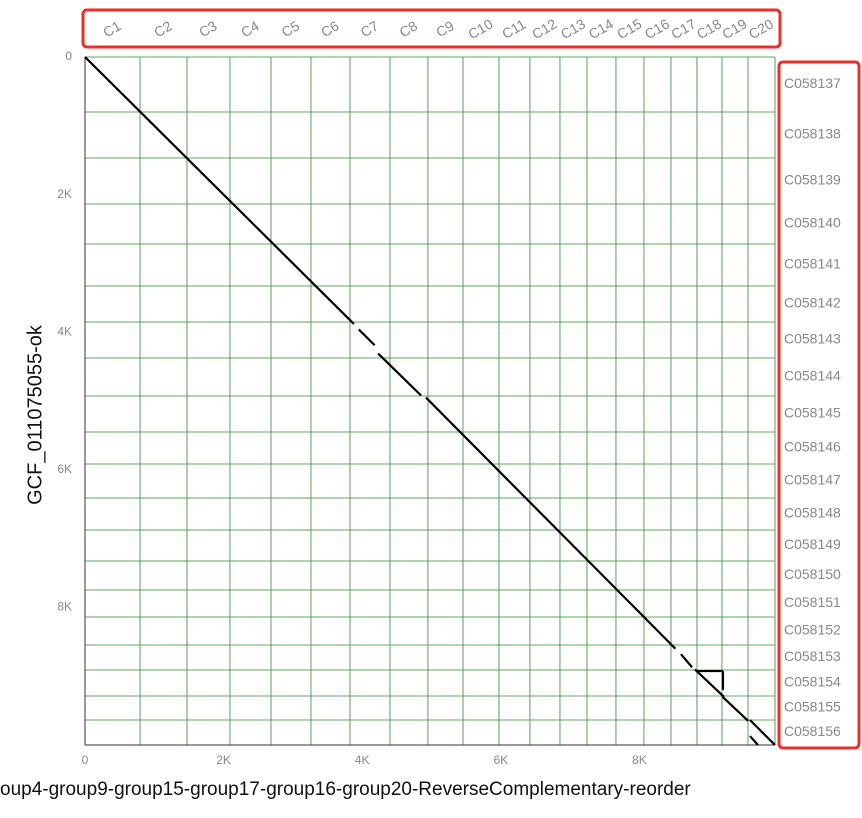  What do you see at coordinates (812, 513) in the screenshot?
I see `y-category-label: C058148` at bounding box center [812, 513].